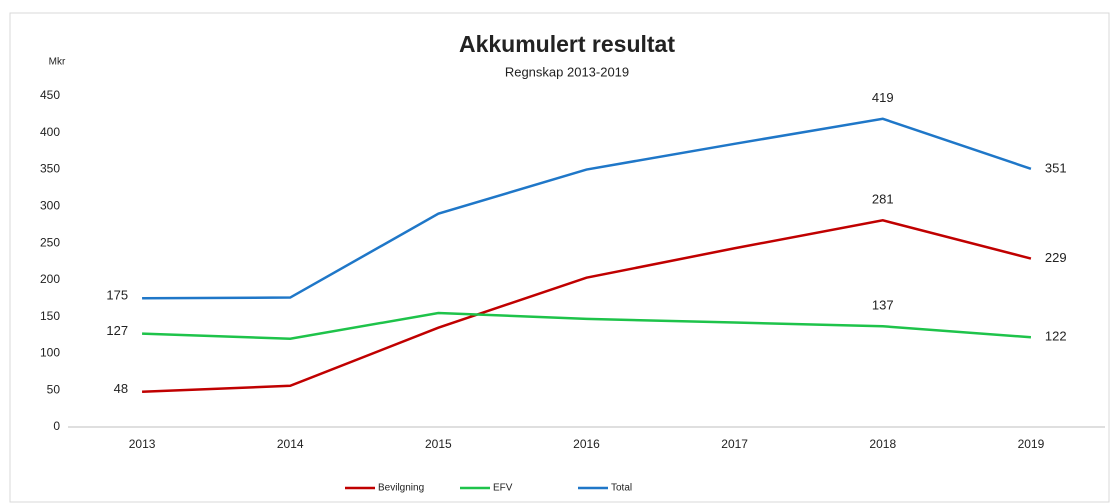 Image resolution: width=1110 pixels, height=503 pixels. I want to click on y-tick-label: 400, so click(50, 132).